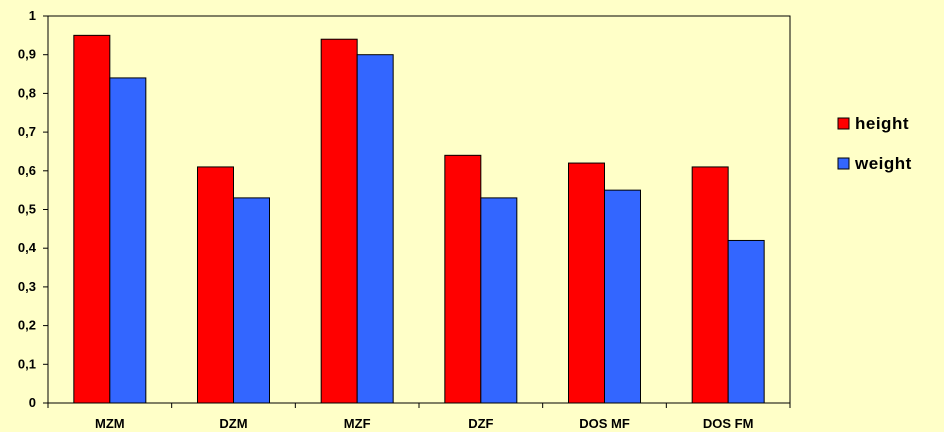  What do you see at coordinates (128, 240) in the screenshot?
I see `bar-weight-mzm` at bounding box center [128, 240].